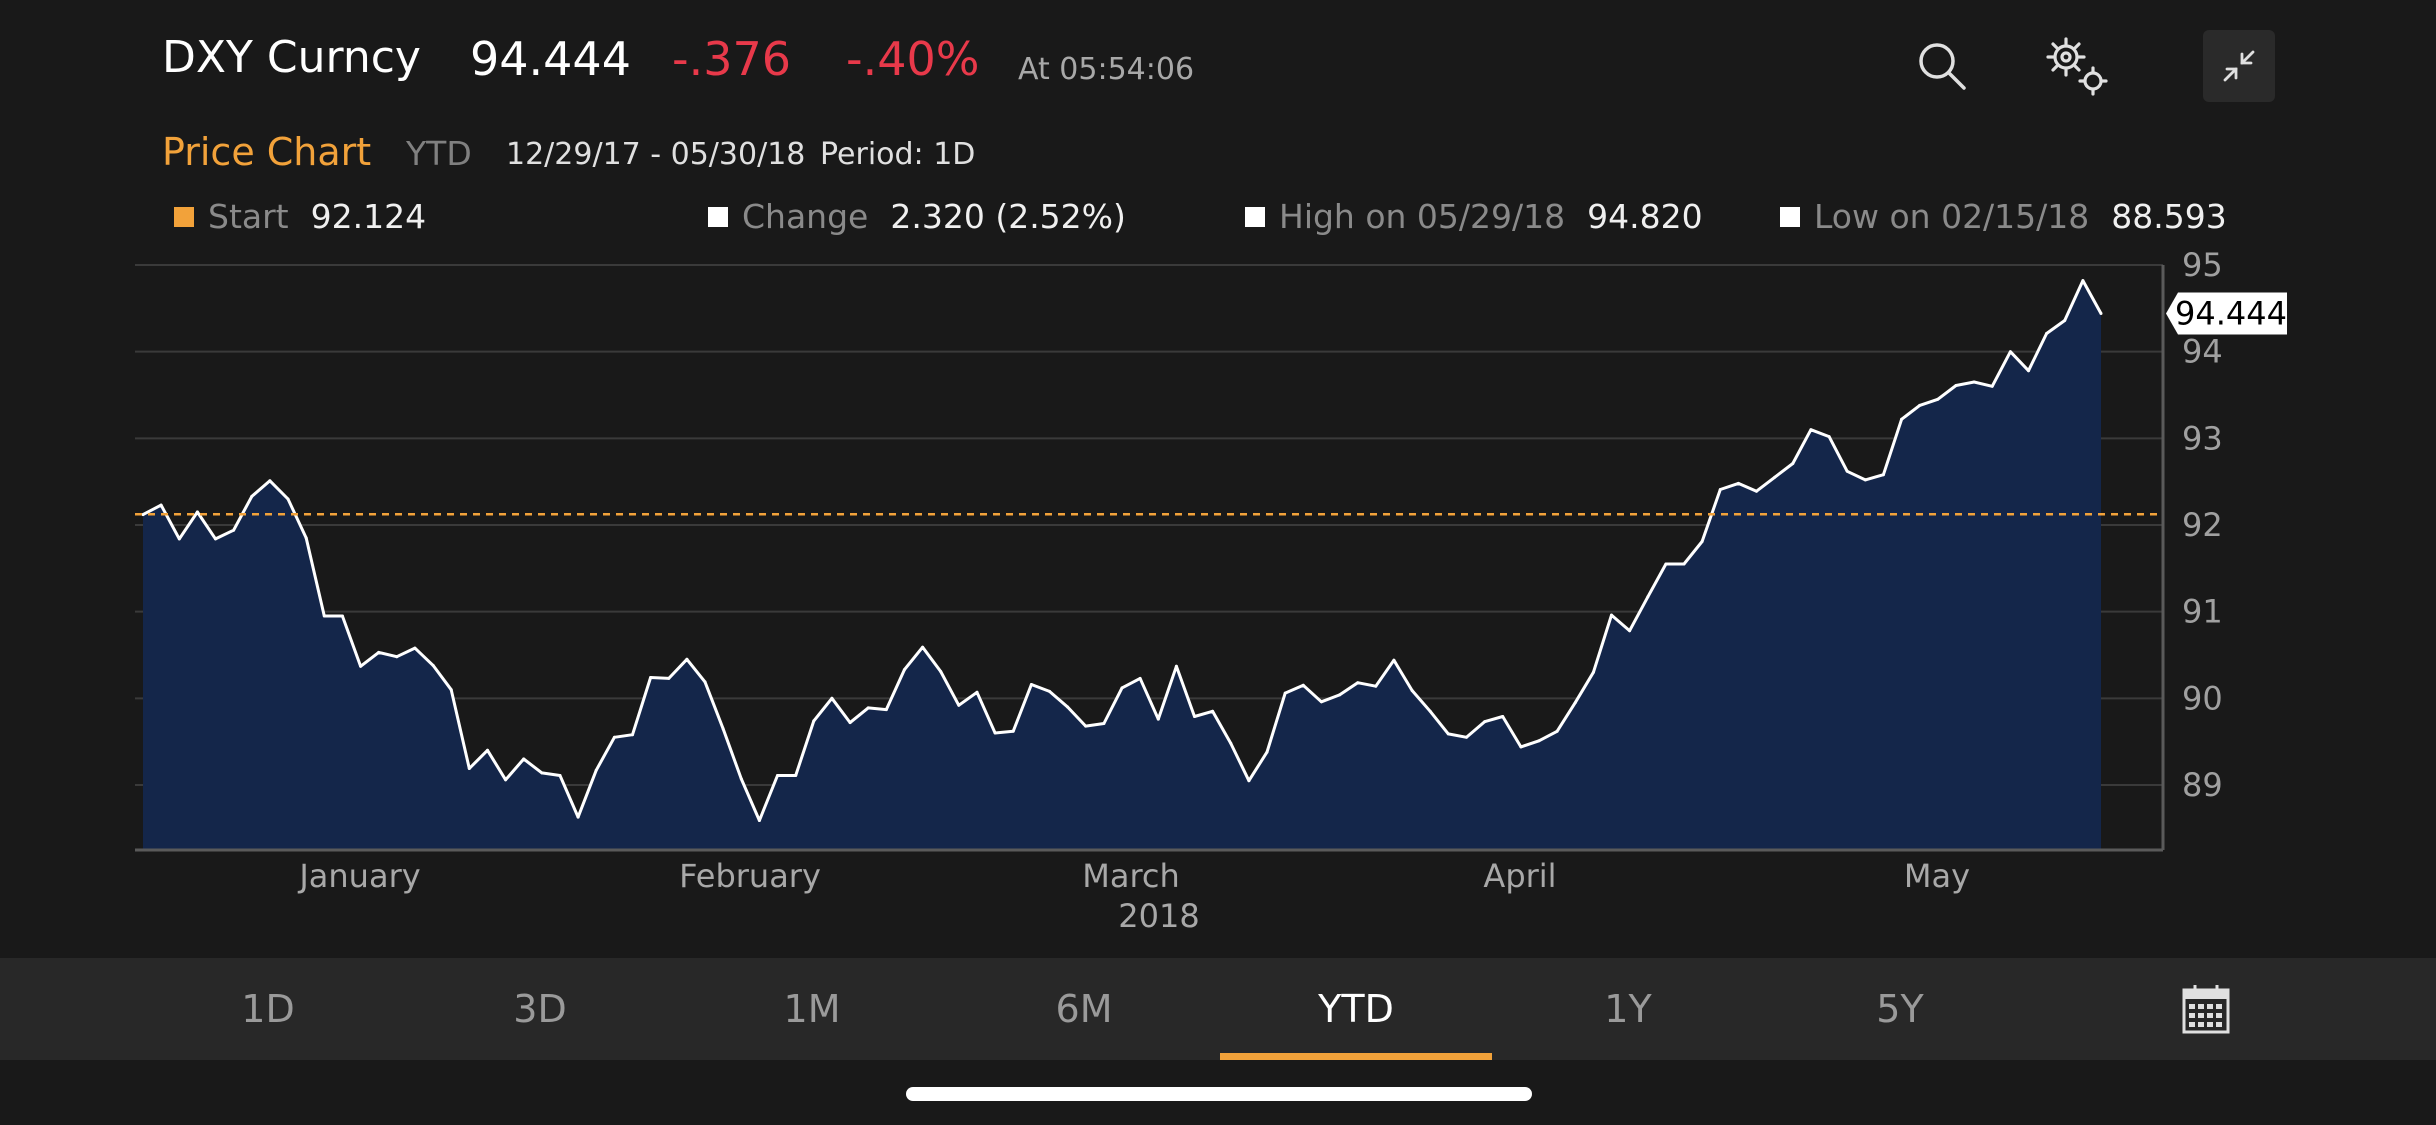 Image resolution: width=2436 pixels, height=1125 pixels. Describe the element at coordinates (291, 57) in the screenshot. I see `ticker-symbol: DXY Curncy` at that location.